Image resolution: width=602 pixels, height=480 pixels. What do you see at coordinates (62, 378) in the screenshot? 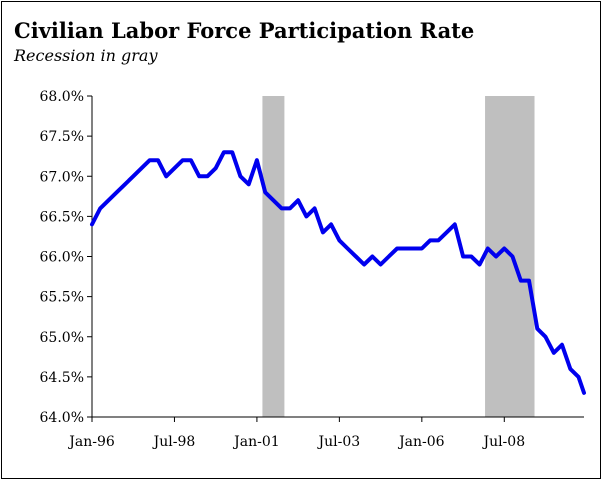
I see `y-tick-label: 64.5%` at bounding box center [62, 378].